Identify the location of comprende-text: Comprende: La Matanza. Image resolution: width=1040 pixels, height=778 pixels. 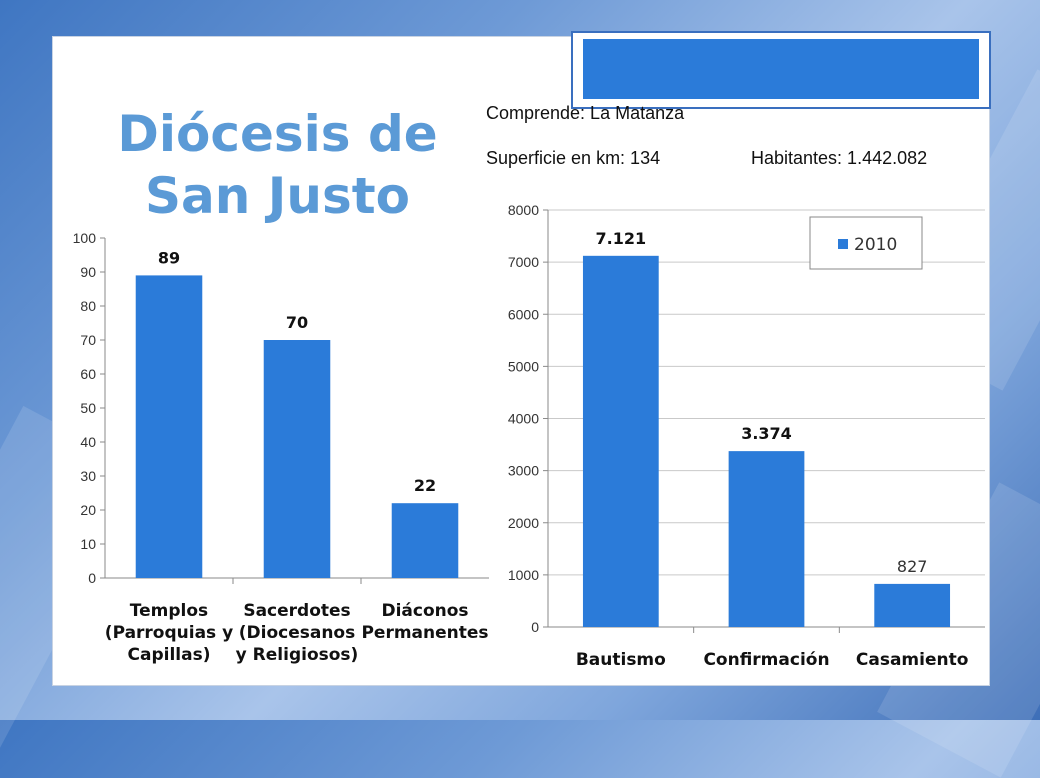
(585, 113).